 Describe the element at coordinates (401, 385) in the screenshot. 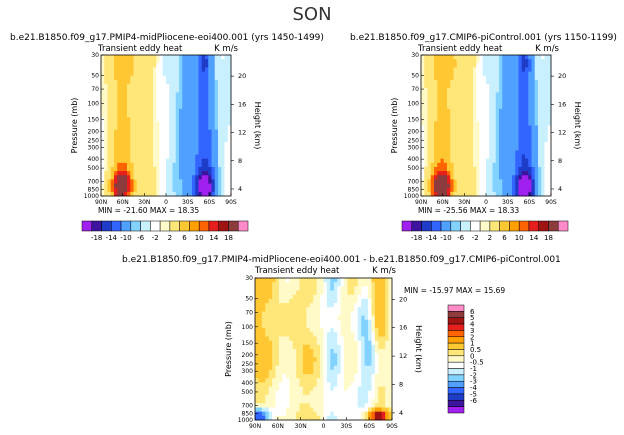

I see `y-right-tick-label: 8` at that location.